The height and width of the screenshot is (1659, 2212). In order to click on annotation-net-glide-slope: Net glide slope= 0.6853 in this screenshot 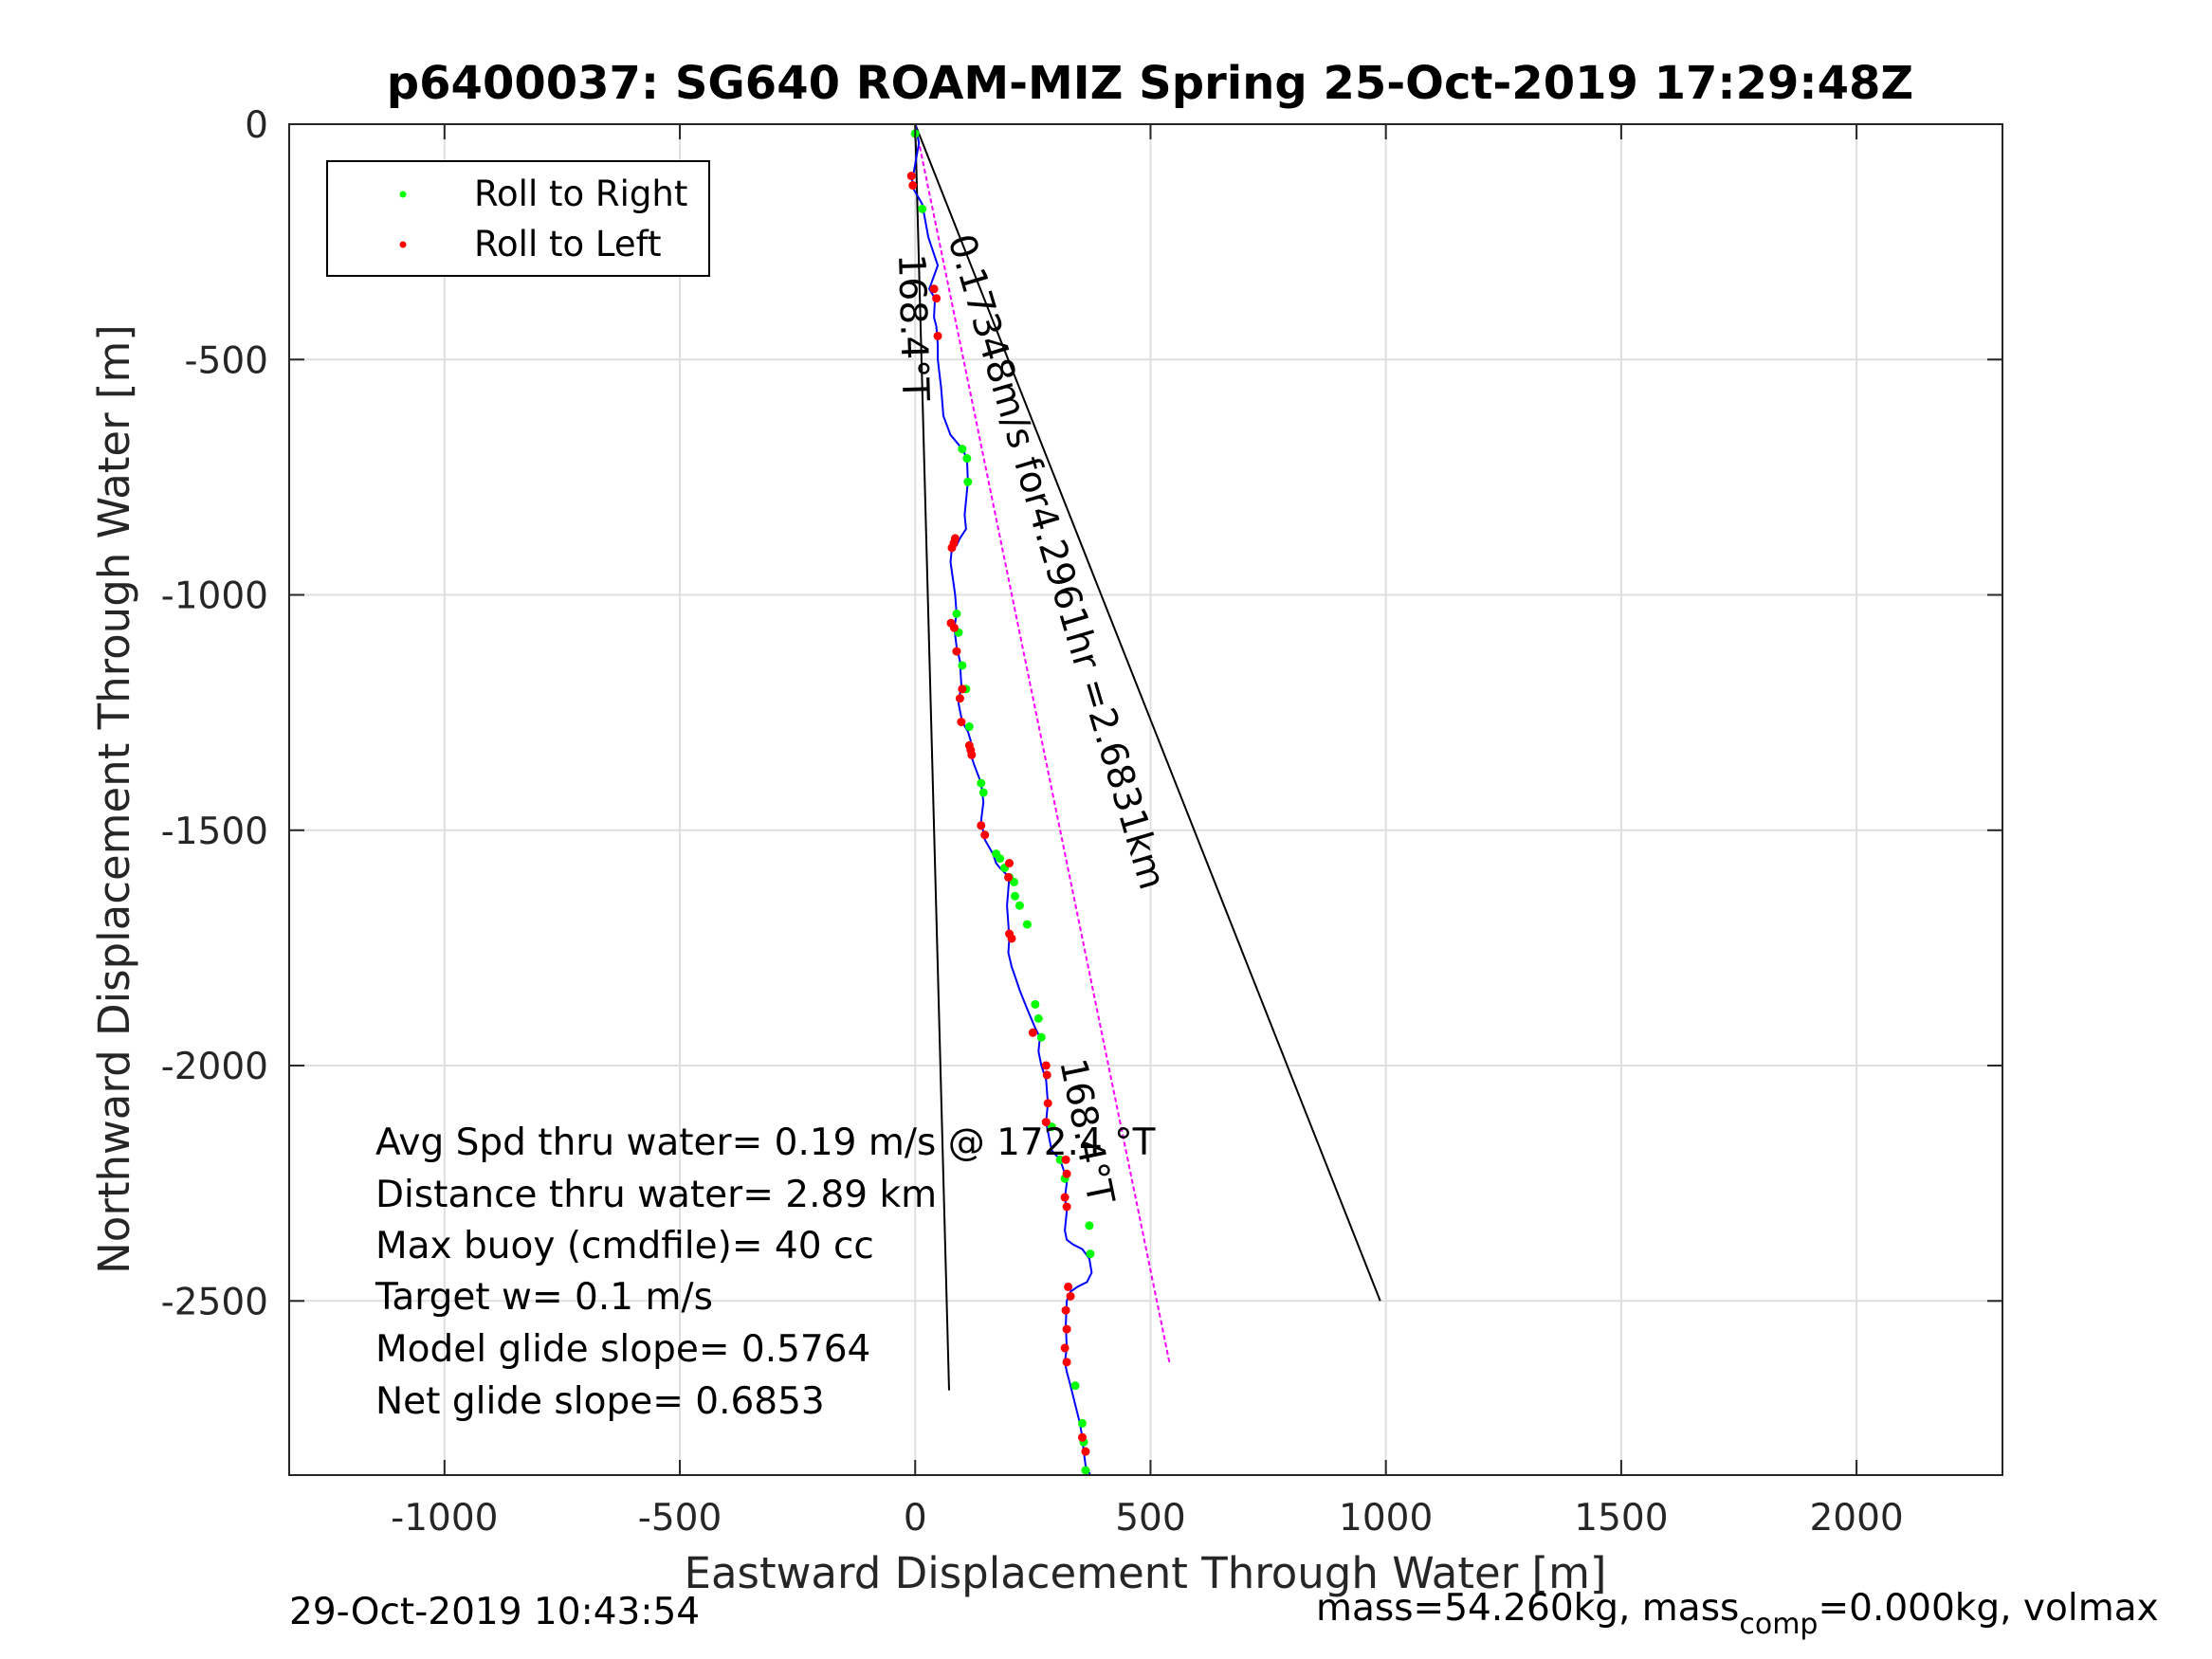, I will do `click(600, 1401)`.